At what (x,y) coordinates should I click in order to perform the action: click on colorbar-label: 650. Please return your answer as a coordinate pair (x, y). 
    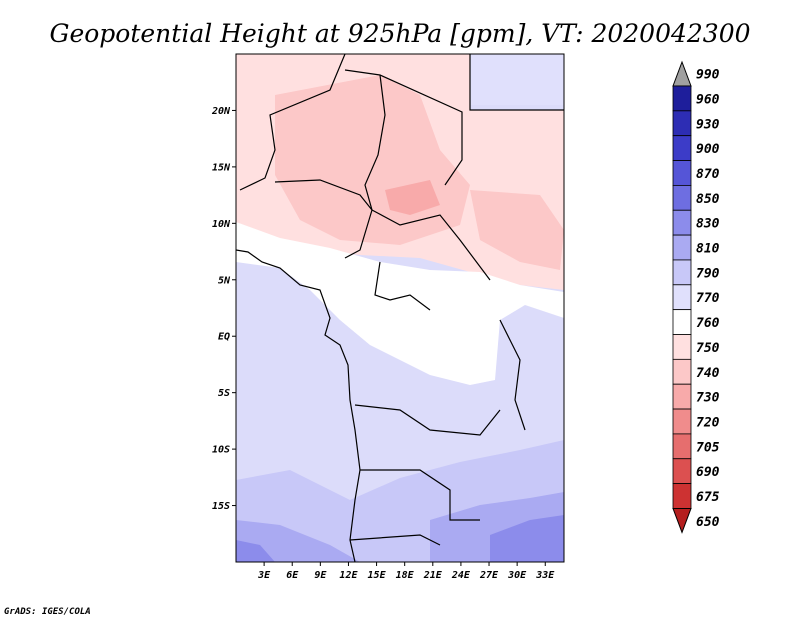
    Looking at the image, I should click on (708, 522).